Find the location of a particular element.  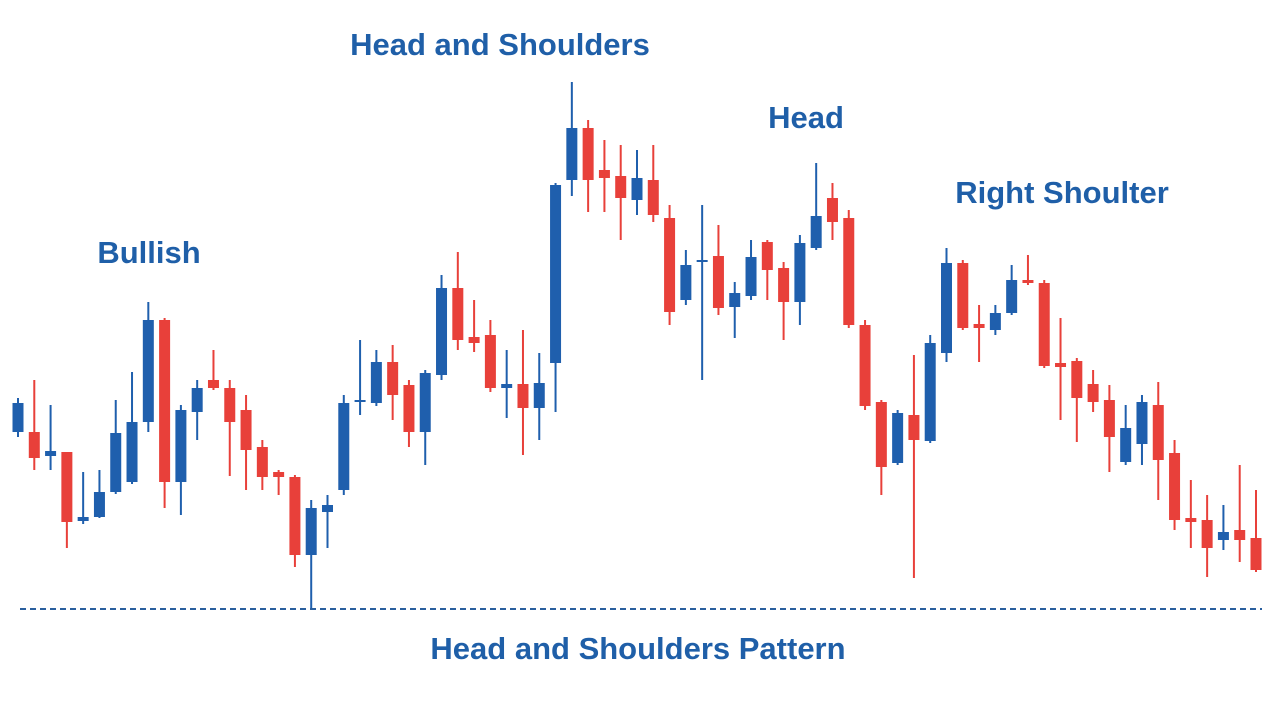

annotation: Head is located at coordinates (806, 117).